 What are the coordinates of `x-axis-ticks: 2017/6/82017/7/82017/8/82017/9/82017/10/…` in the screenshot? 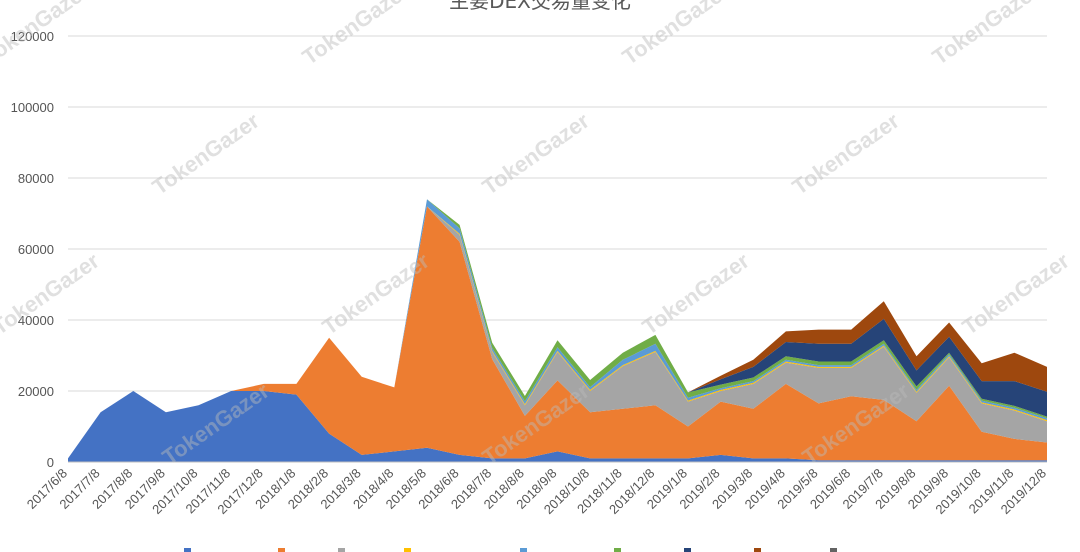 It's located at (536, 492).